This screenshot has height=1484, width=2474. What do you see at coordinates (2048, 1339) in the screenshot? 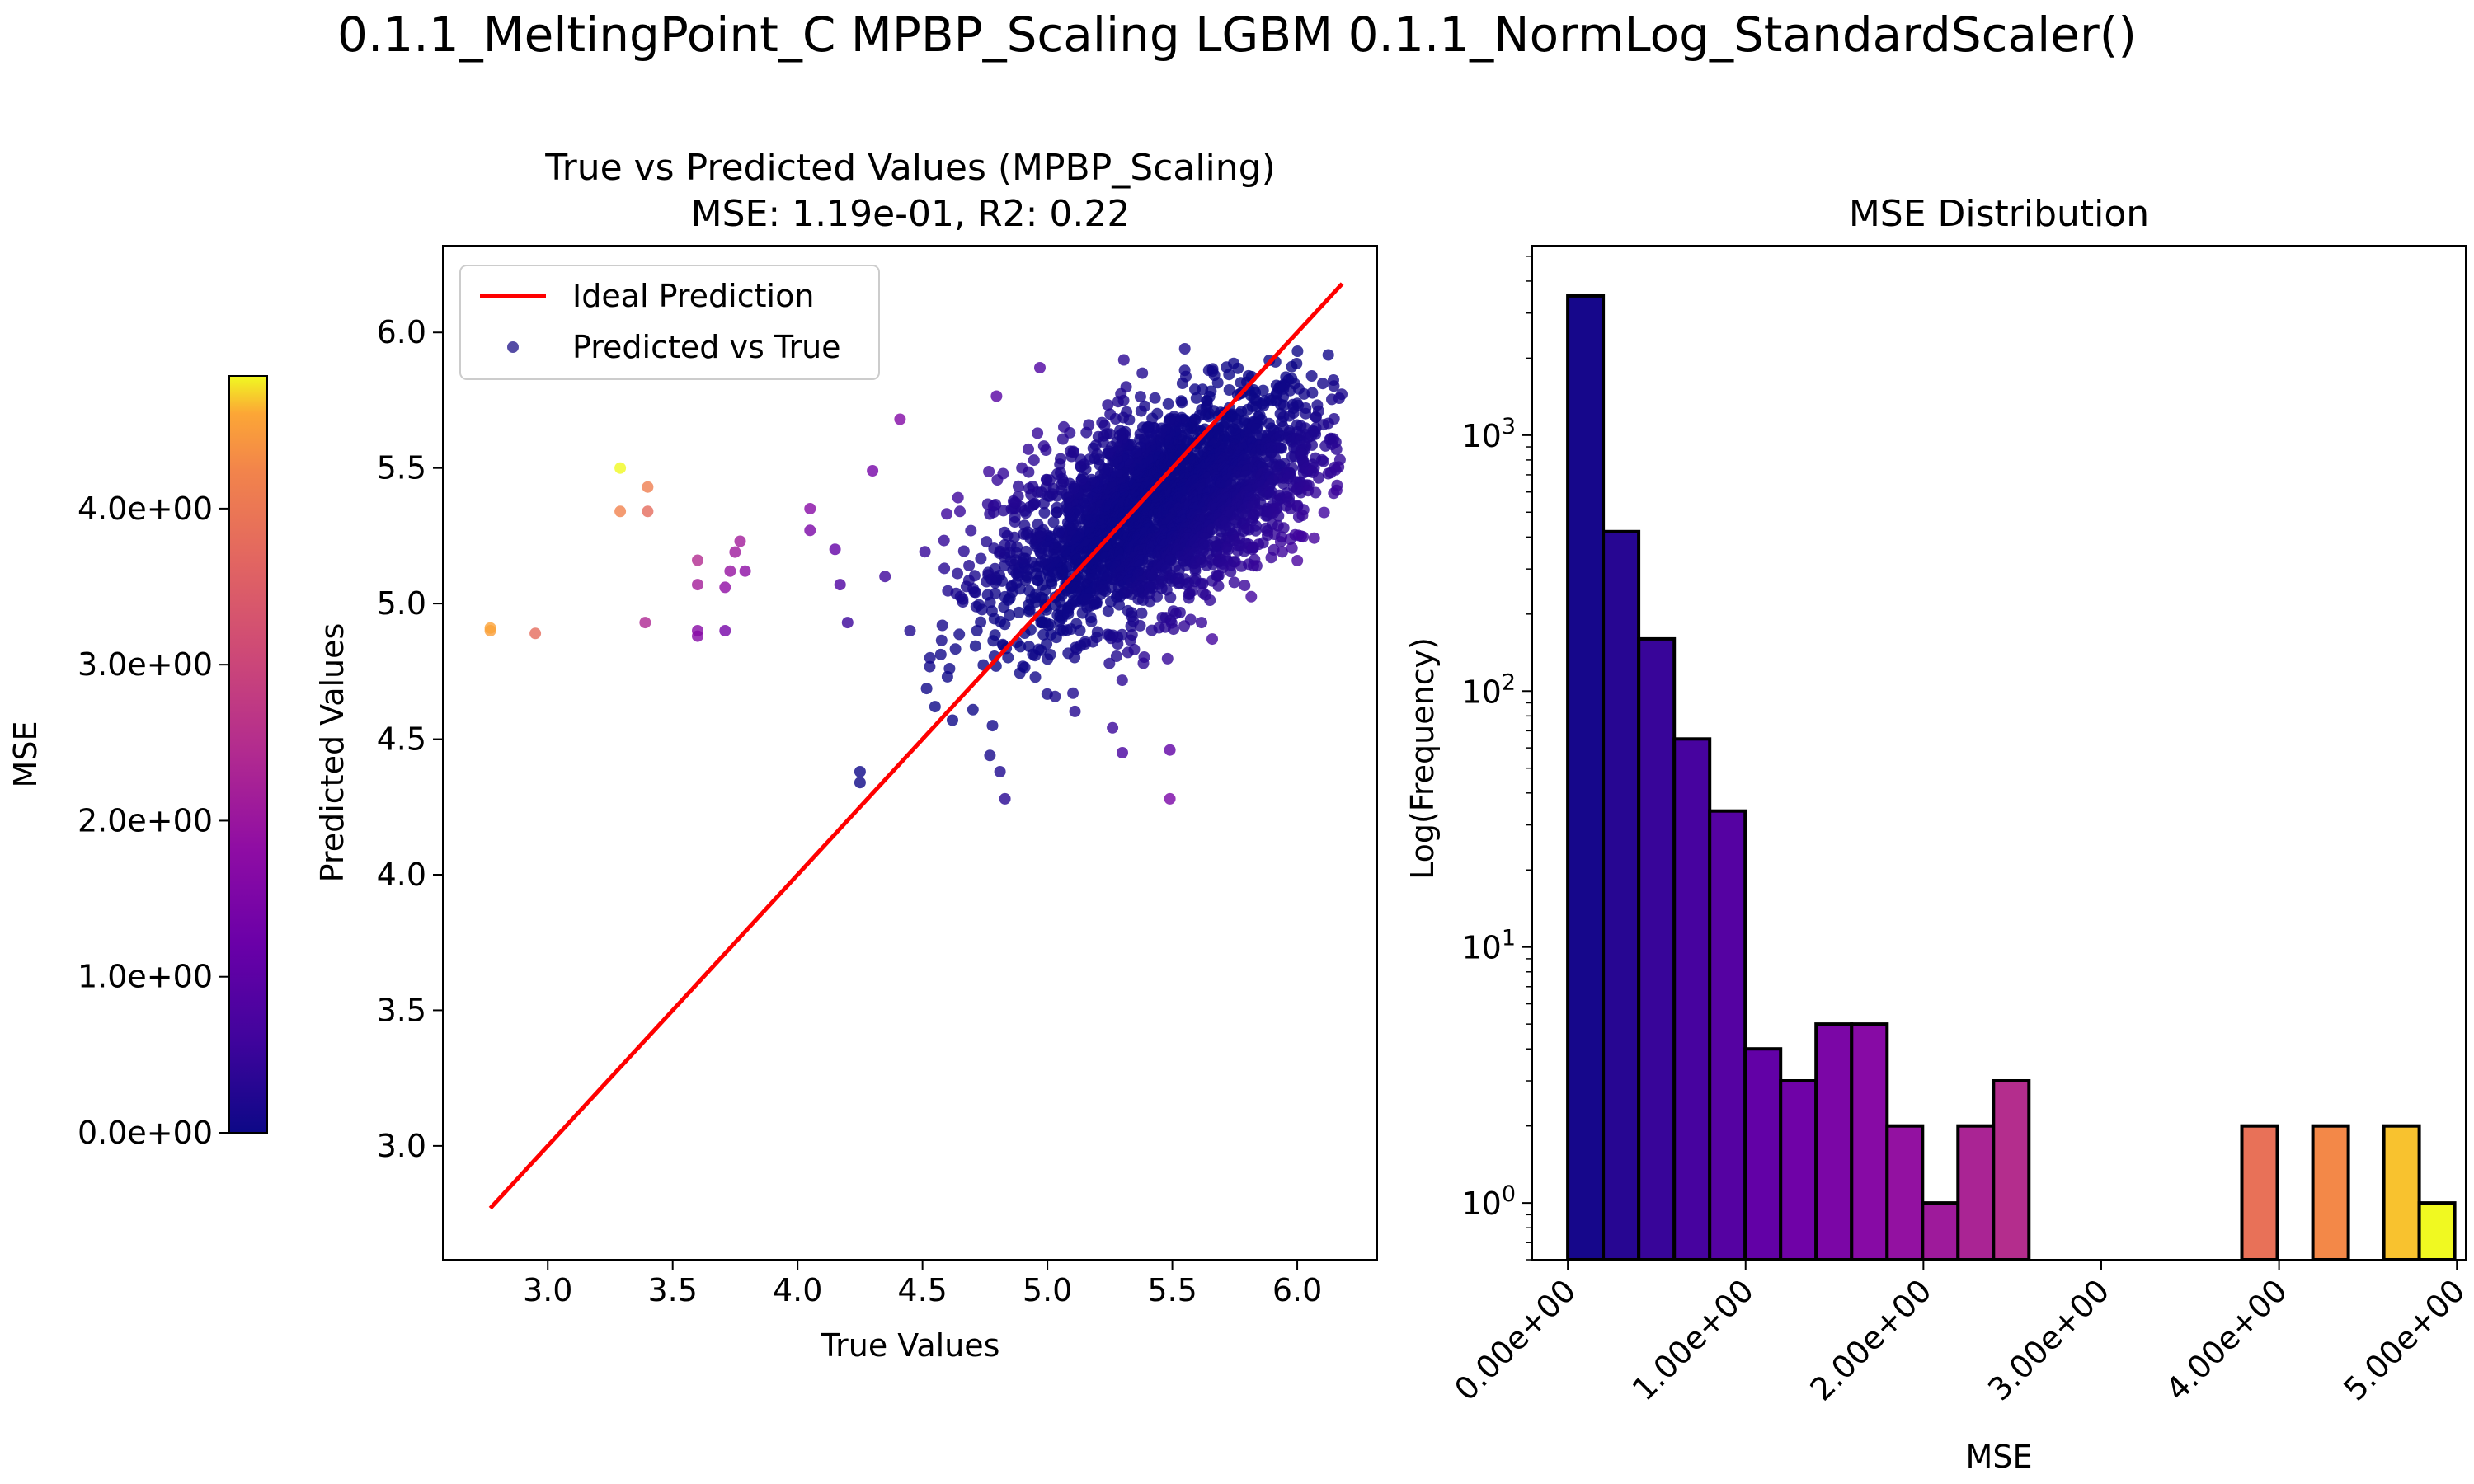
I see `histogram-x-tick-label: 3.00e+00` at bounding box center [2048, 1339].